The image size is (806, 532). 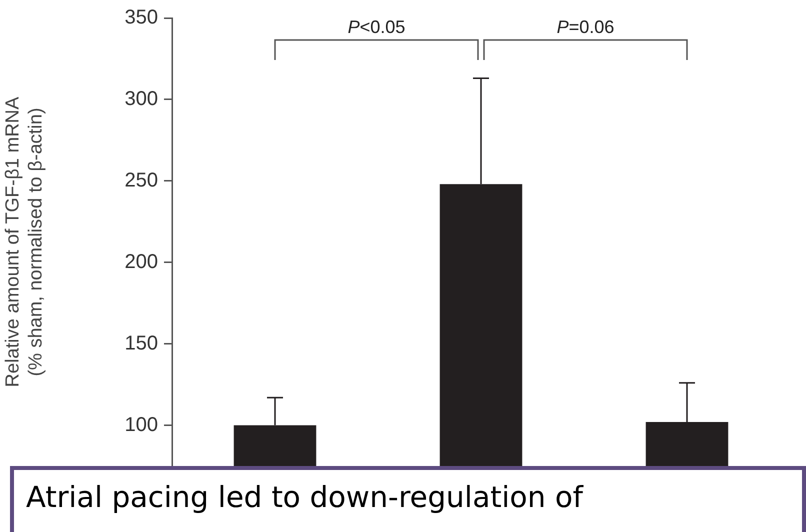 What do you see at coordinates (141, 343) in the screenshot?
I see `y-tick-label: 150` at bounding box center [141, 343].